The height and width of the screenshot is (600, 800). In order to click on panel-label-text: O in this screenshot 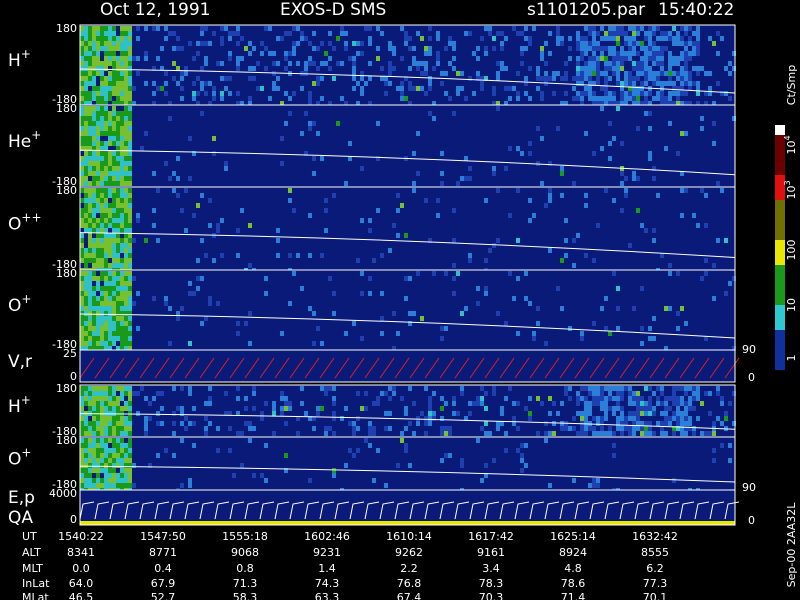, I will do `click(14, 460)`.